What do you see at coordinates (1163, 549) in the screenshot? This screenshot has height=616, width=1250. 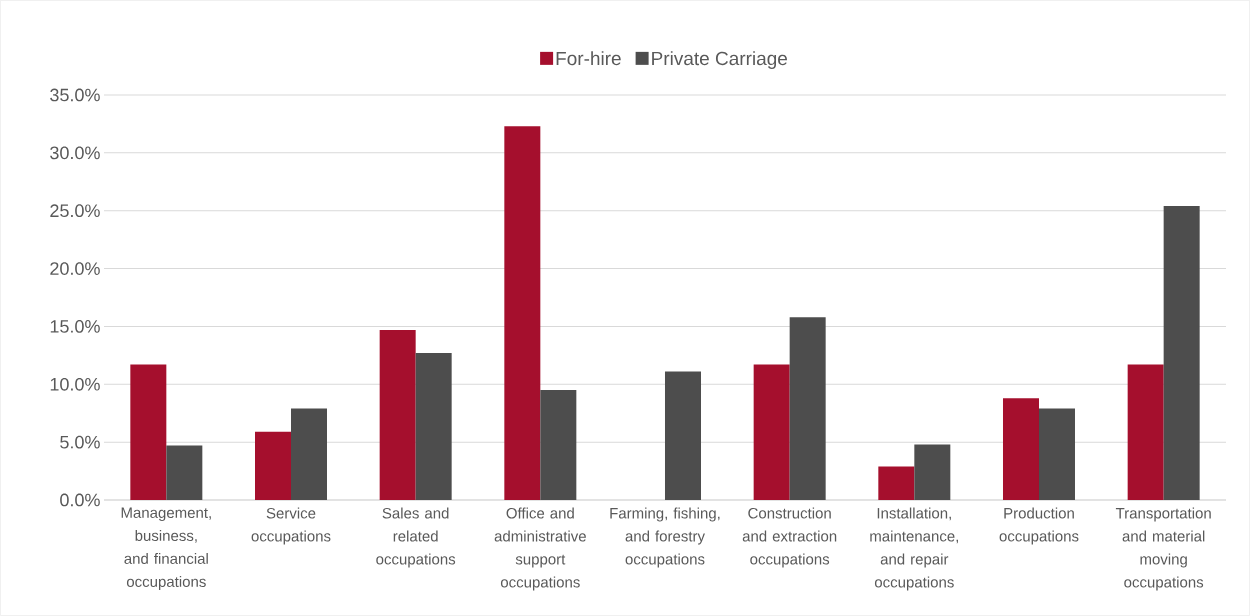 I see `x-tick-label: Transportation and material moving occupations` at bounding box center [1163, 549].